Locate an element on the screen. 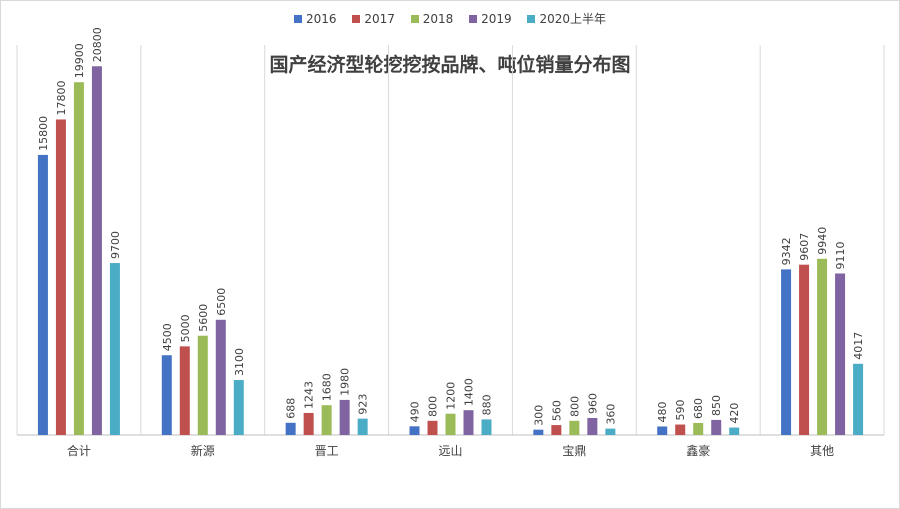  data-label: 1400 is located at coordinates (469, 392).